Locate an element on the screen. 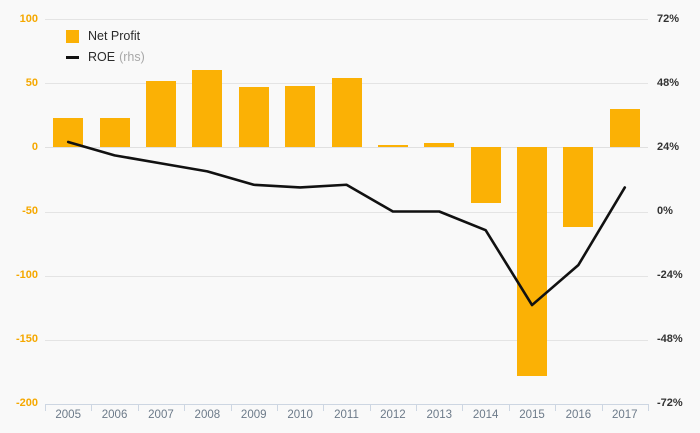 This screenshot has height=433, width=700. x-axis-tick-label: 2017 is located at coordinates (625, 415).